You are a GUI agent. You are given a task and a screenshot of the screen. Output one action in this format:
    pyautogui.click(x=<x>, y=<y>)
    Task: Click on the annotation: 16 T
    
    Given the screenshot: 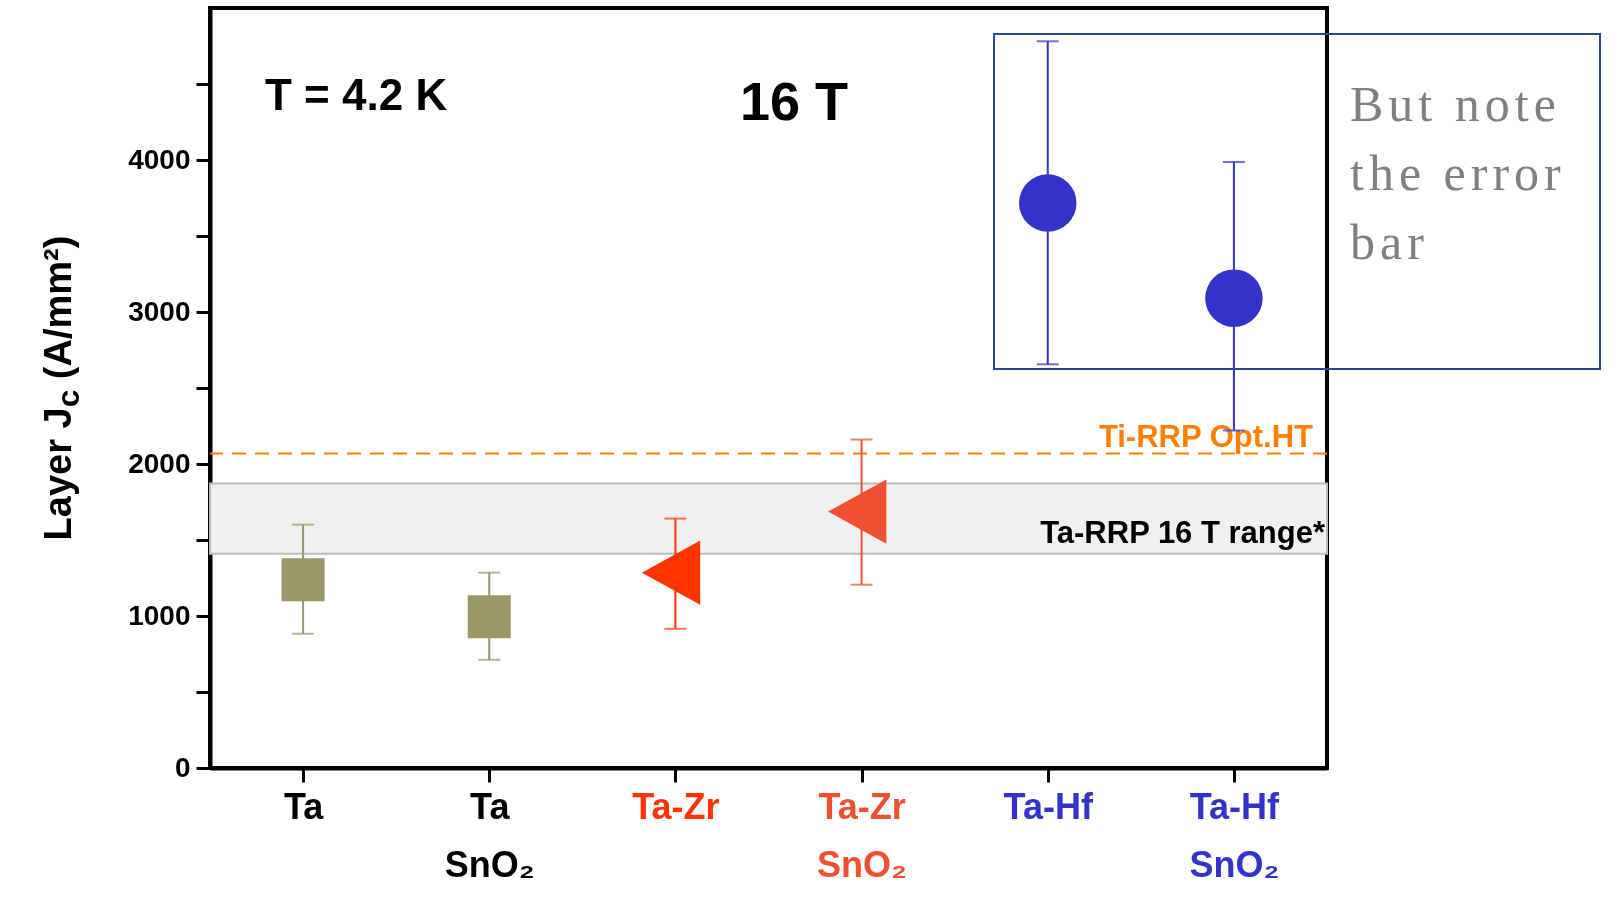 What is the action you would take?
    pyautogui.click(x=794, y=101)
    